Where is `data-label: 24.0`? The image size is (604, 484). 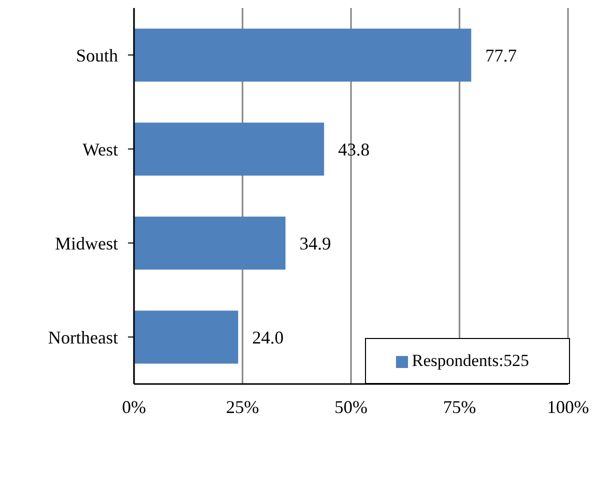
data-label: 24.0 is located at coordinates (268, 337).